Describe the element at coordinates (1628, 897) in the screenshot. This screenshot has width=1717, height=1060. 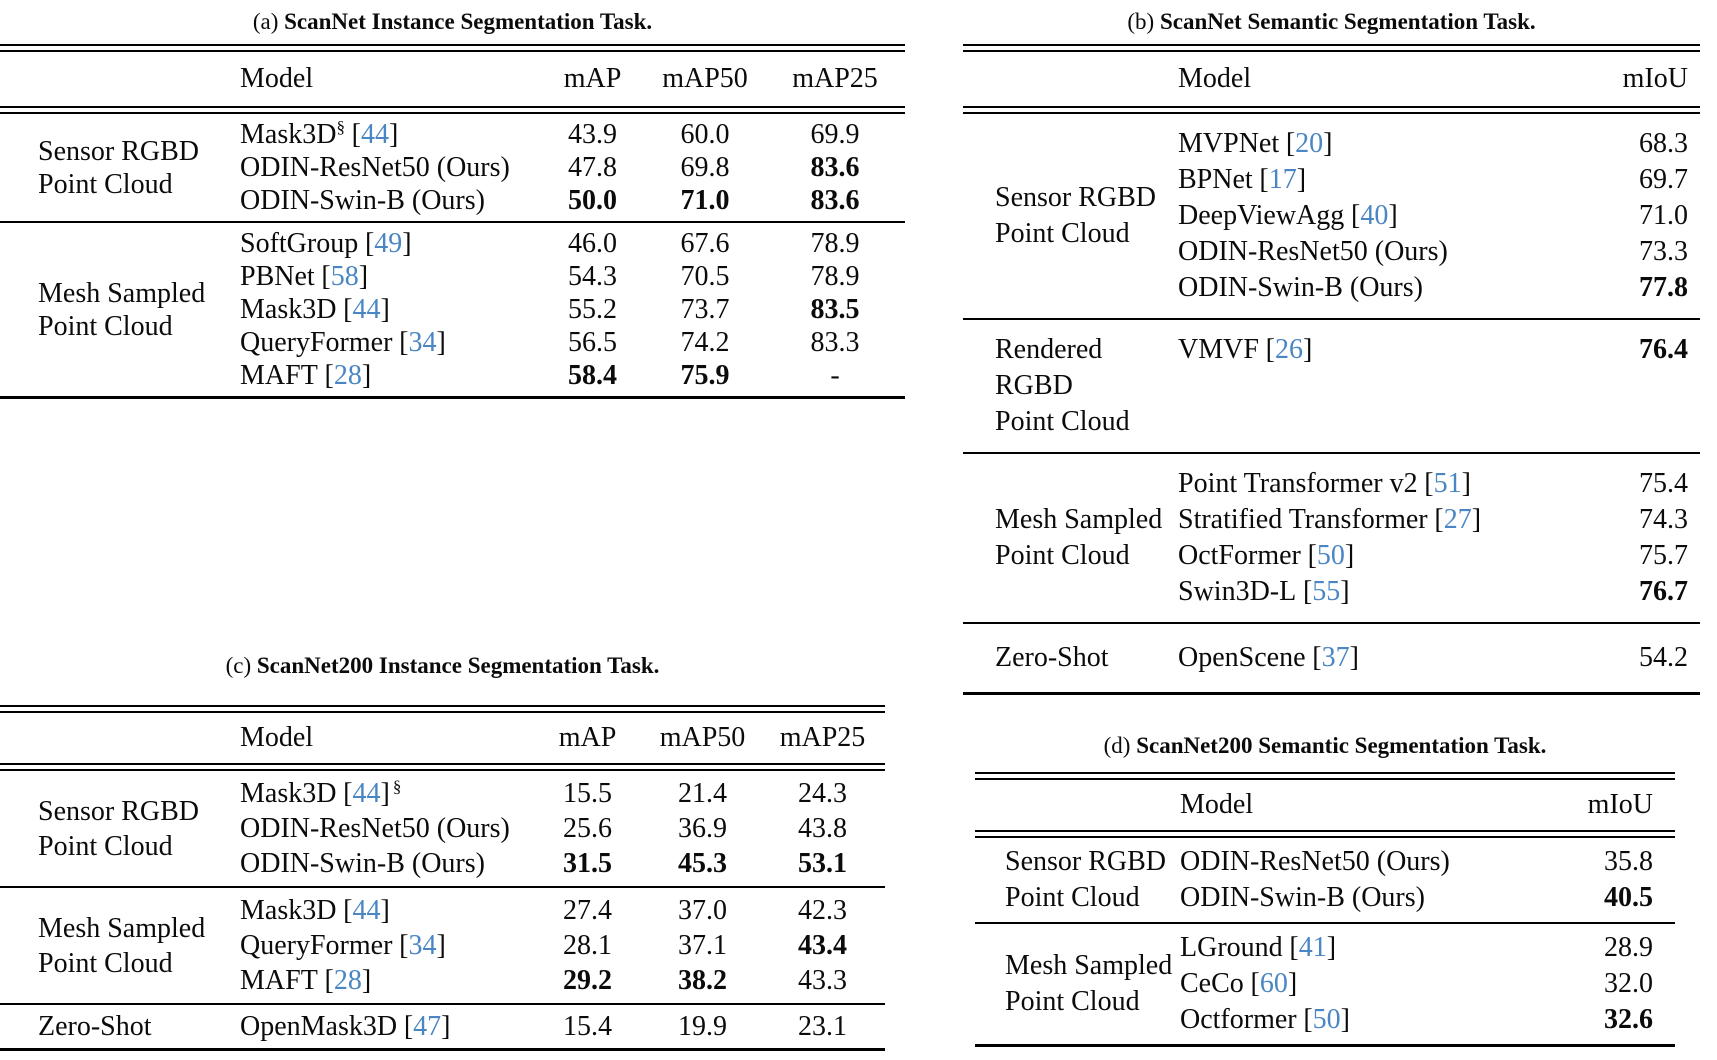
I see `miou-value: 40.5` at that location.